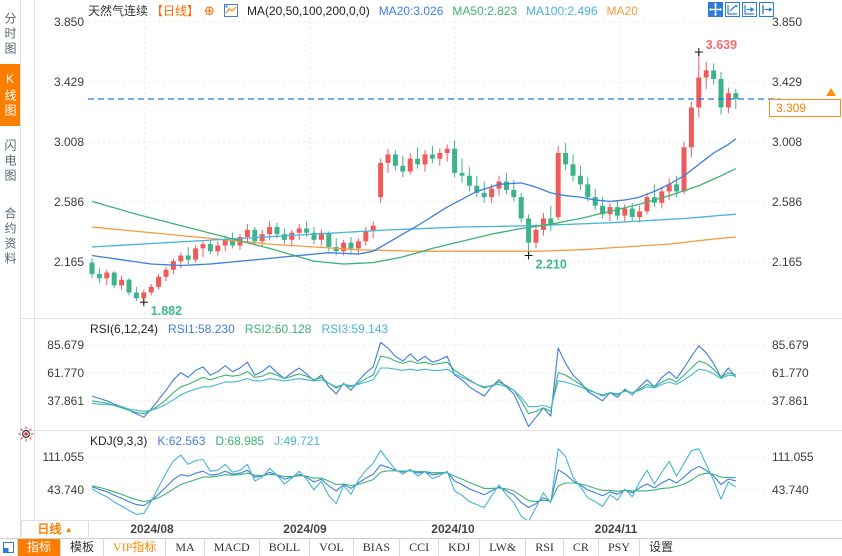  I want to click on rsi-axis-label-right: 85.679, so click(790, 345).